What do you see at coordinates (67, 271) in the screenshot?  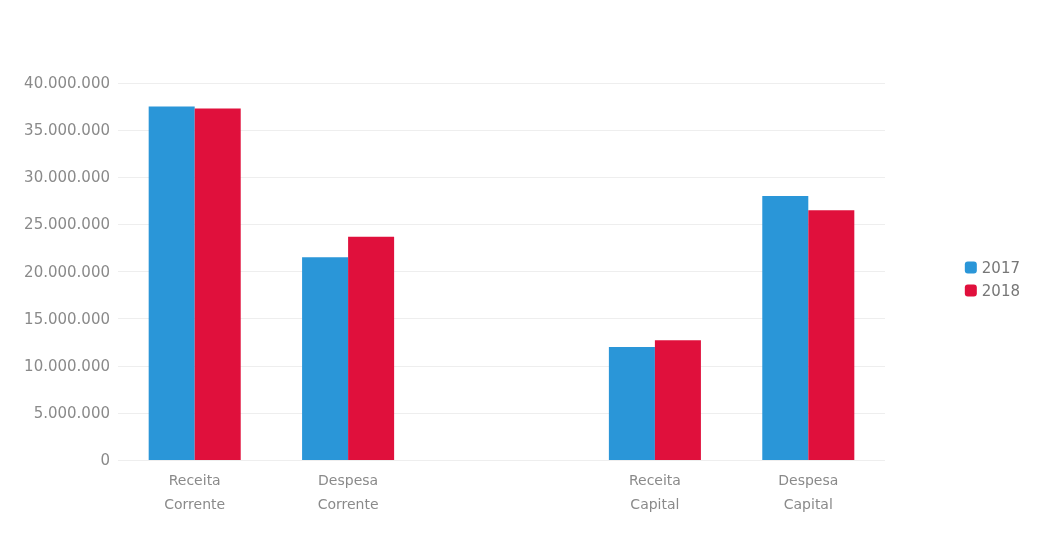 I see `y-tick-label: 20.000.000` at bounding box center [67, 271].